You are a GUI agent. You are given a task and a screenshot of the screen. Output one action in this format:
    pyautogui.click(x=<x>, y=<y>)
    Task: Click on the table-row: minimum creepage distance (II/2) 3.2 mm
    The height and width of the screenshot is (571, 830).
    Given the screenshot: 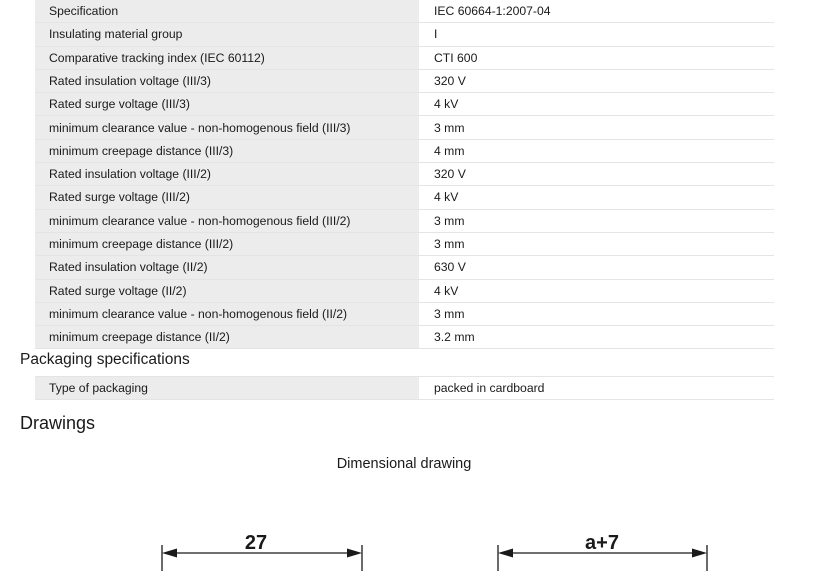 What is the action you would take?
    pyautogui.click(x=404, y=337)
    